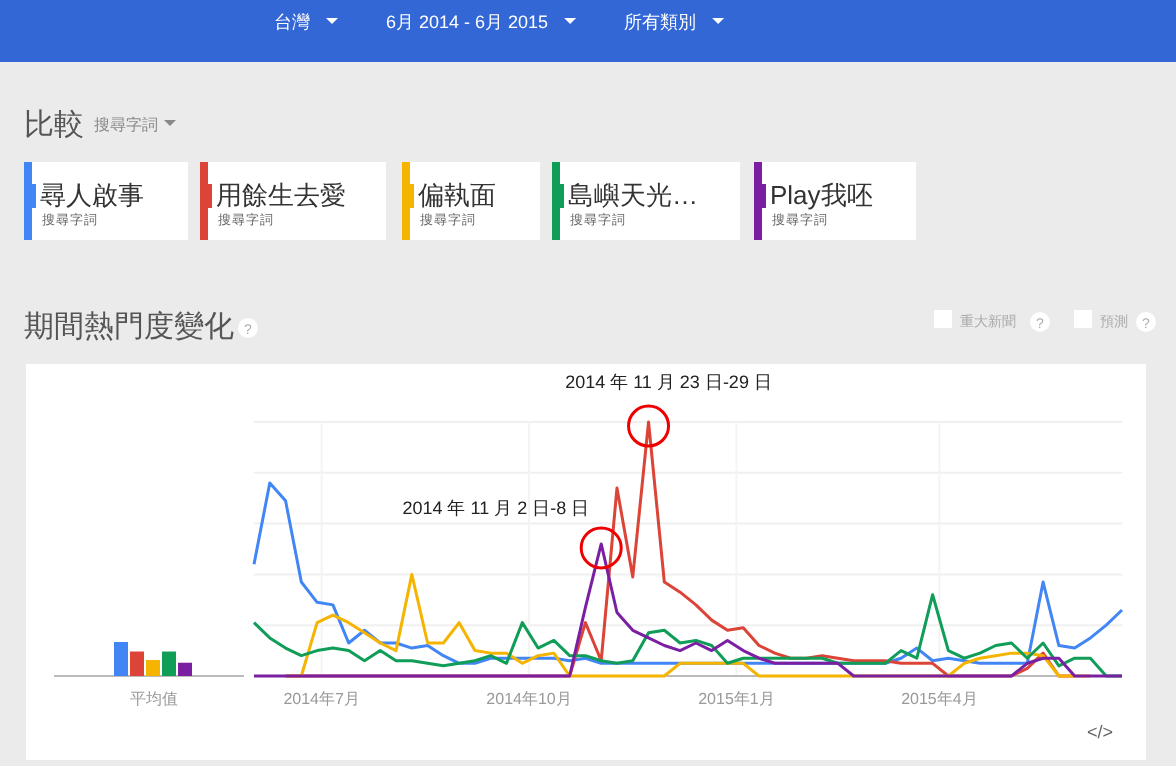 Image resolution: width=1176 pixels, height=766 pixels. Describe the element at coordinates (467, 22) in the screenshot. I see `text: 6月 2014 - 6月 2015` at that location.